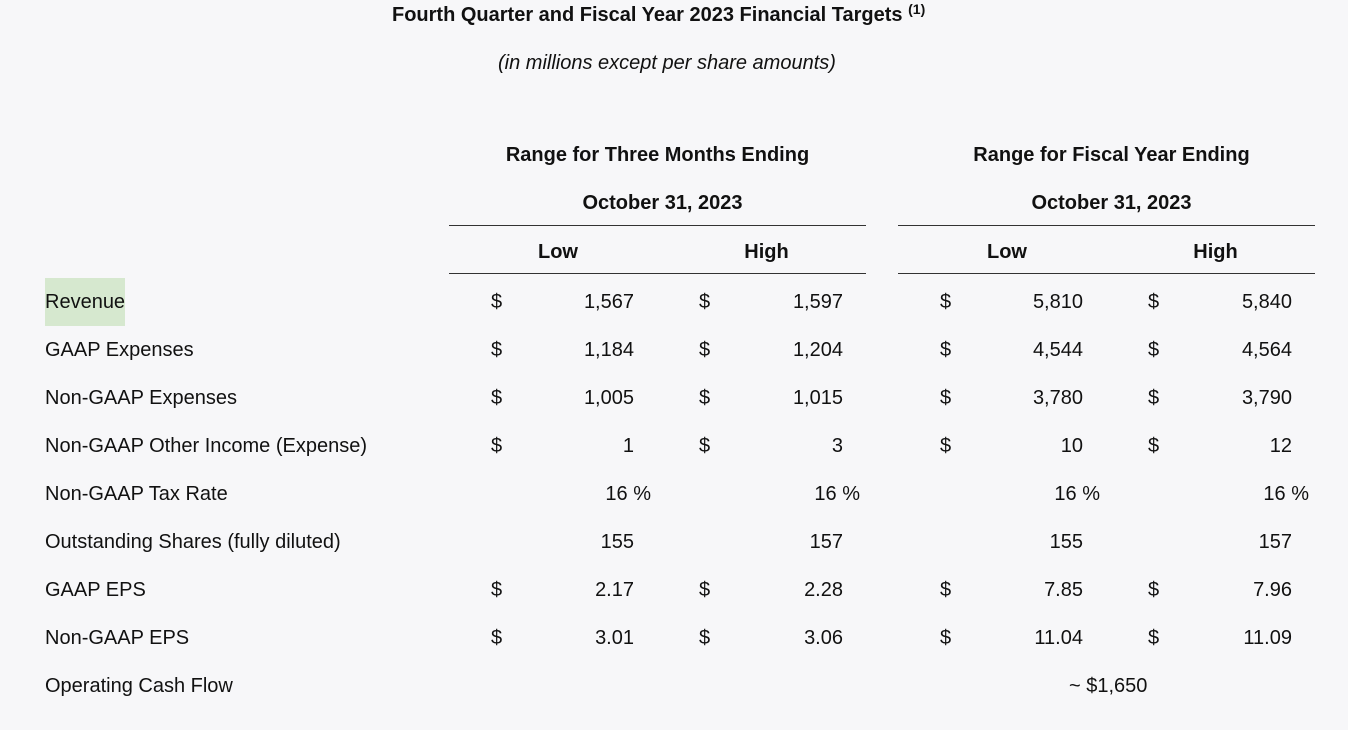  What do you see at coordinates (1007, 252) in the screenshot?
I see `year-low-header: Low` at bounding box center [1007, 252].